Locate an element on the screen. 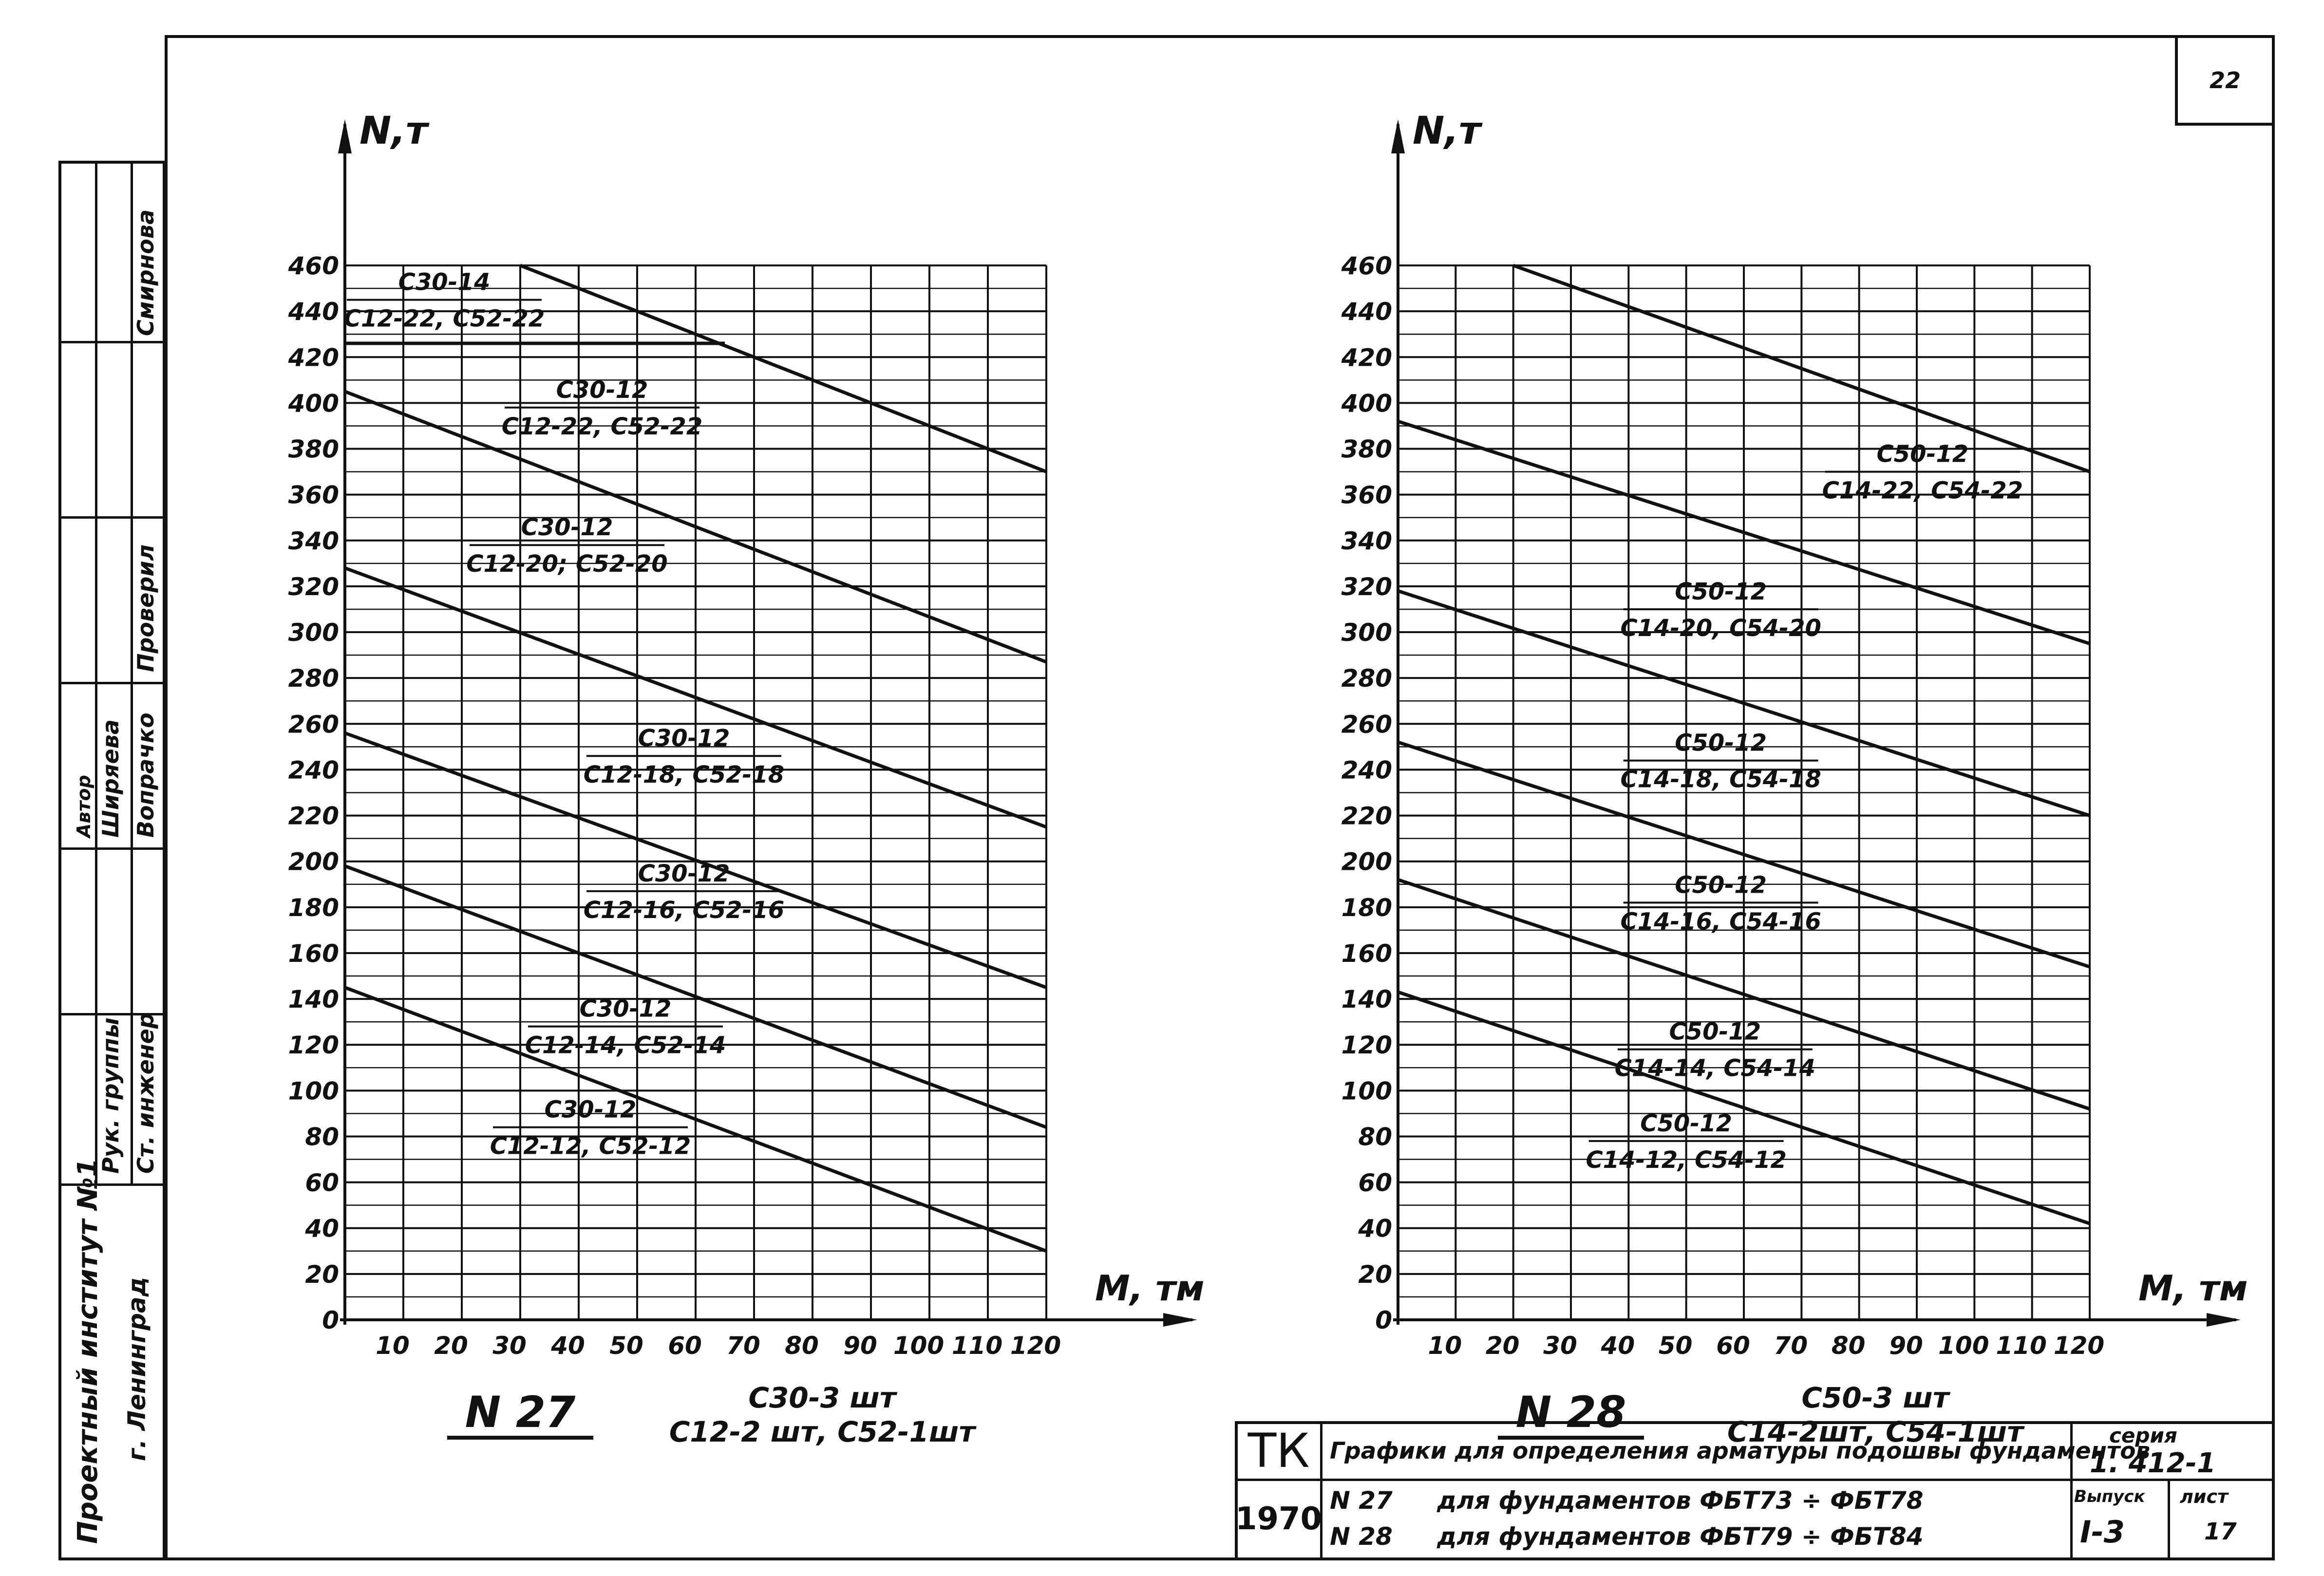 The height and width of the screenshot is (1576, 2324). tb-series-label: серия is located at coordinates (2143, 1435).